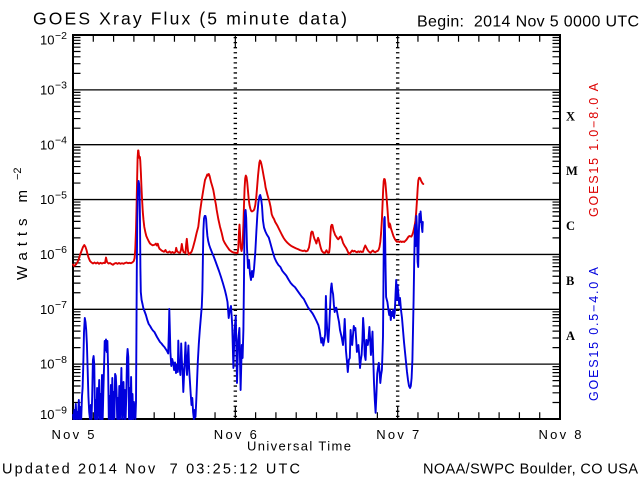 This screenshot has height=480, width=640. I want to click on svg-text: −6, so click(61, 250).